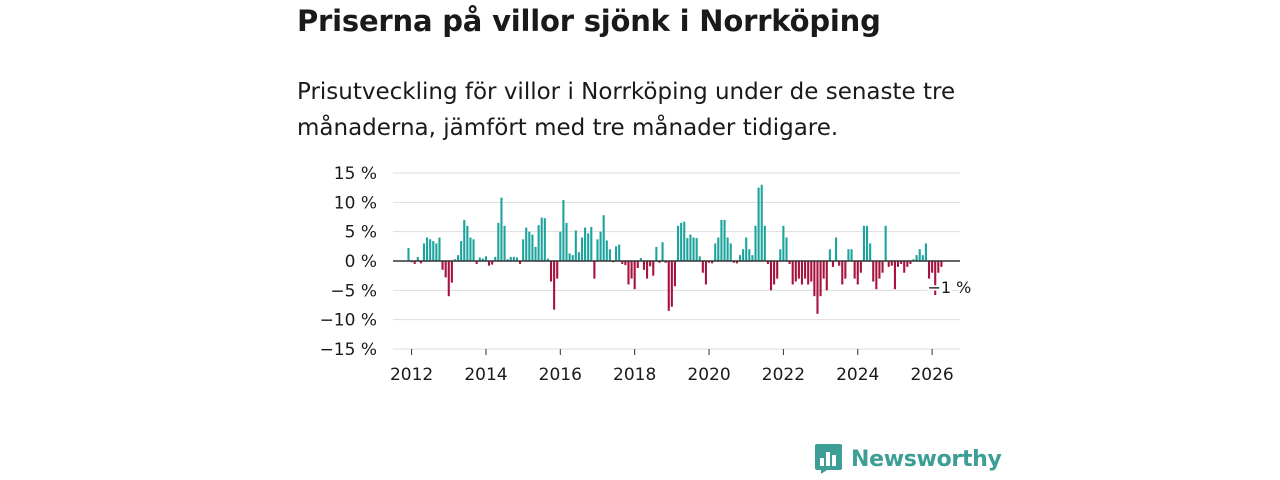  Describe the element at coordinates (355, 203) in the screenshot. I see `y-tick-label: 10 %` at that location.